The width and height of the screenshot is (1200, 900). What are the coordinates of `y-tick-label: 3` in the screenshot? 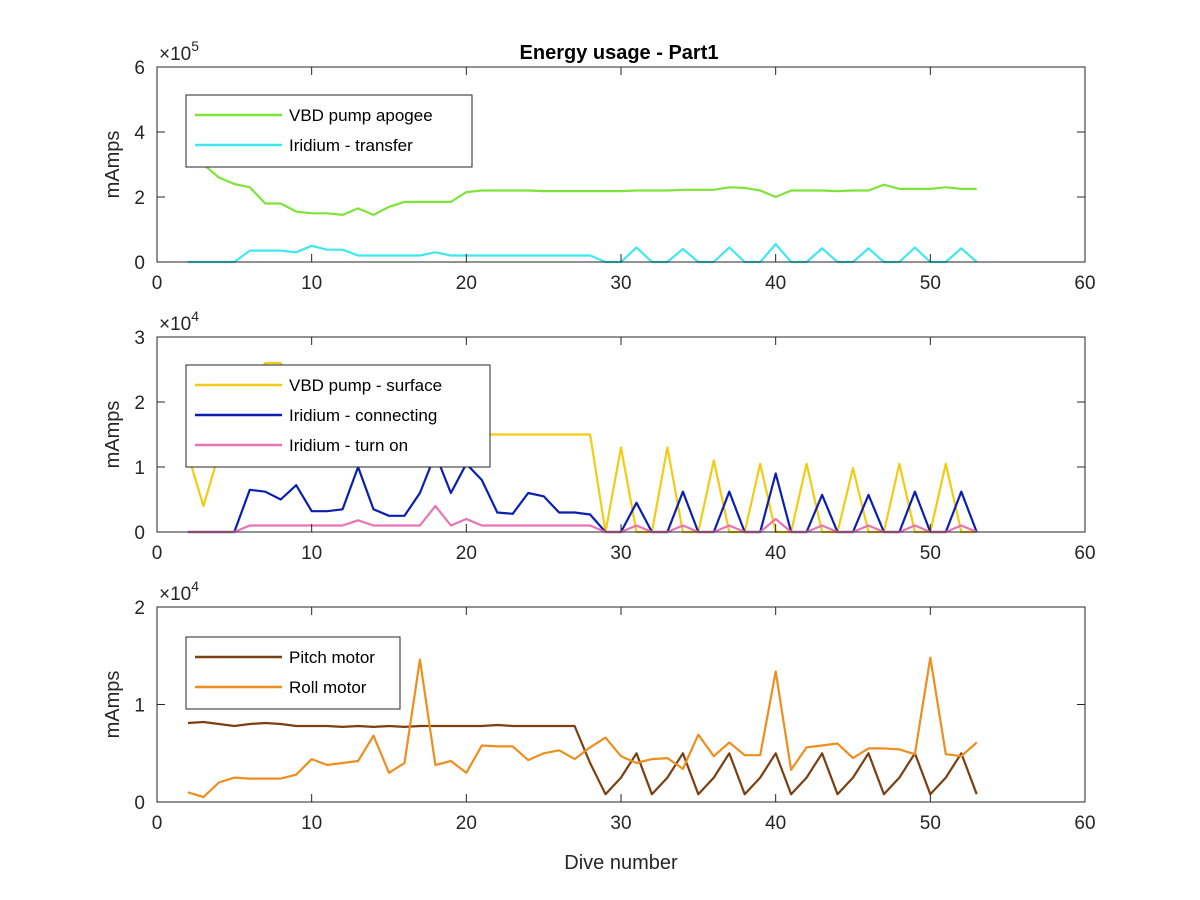 It's located at (139, 338).